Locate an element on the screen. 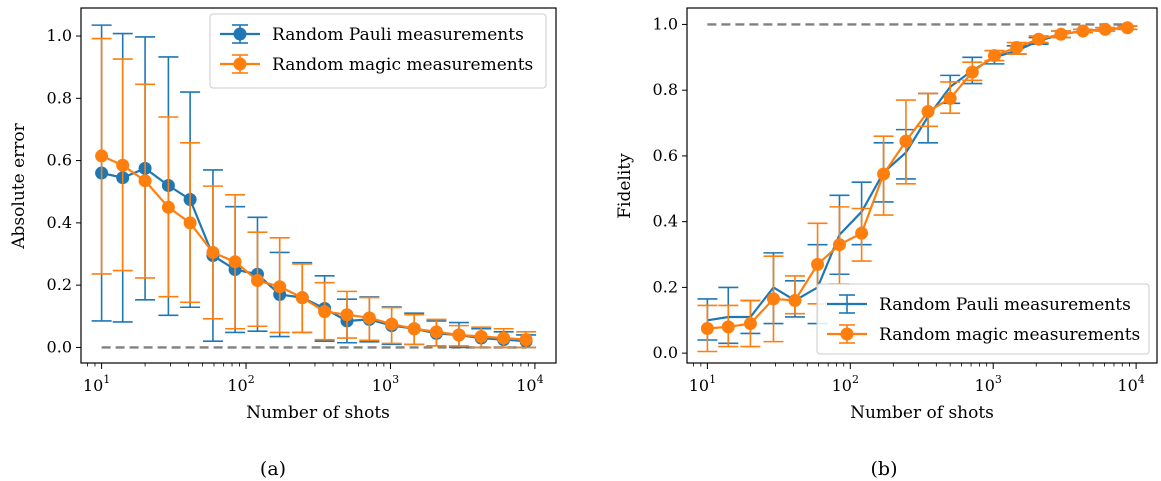  y-axis-label: Absolute error is located at coordinates (19, 185).